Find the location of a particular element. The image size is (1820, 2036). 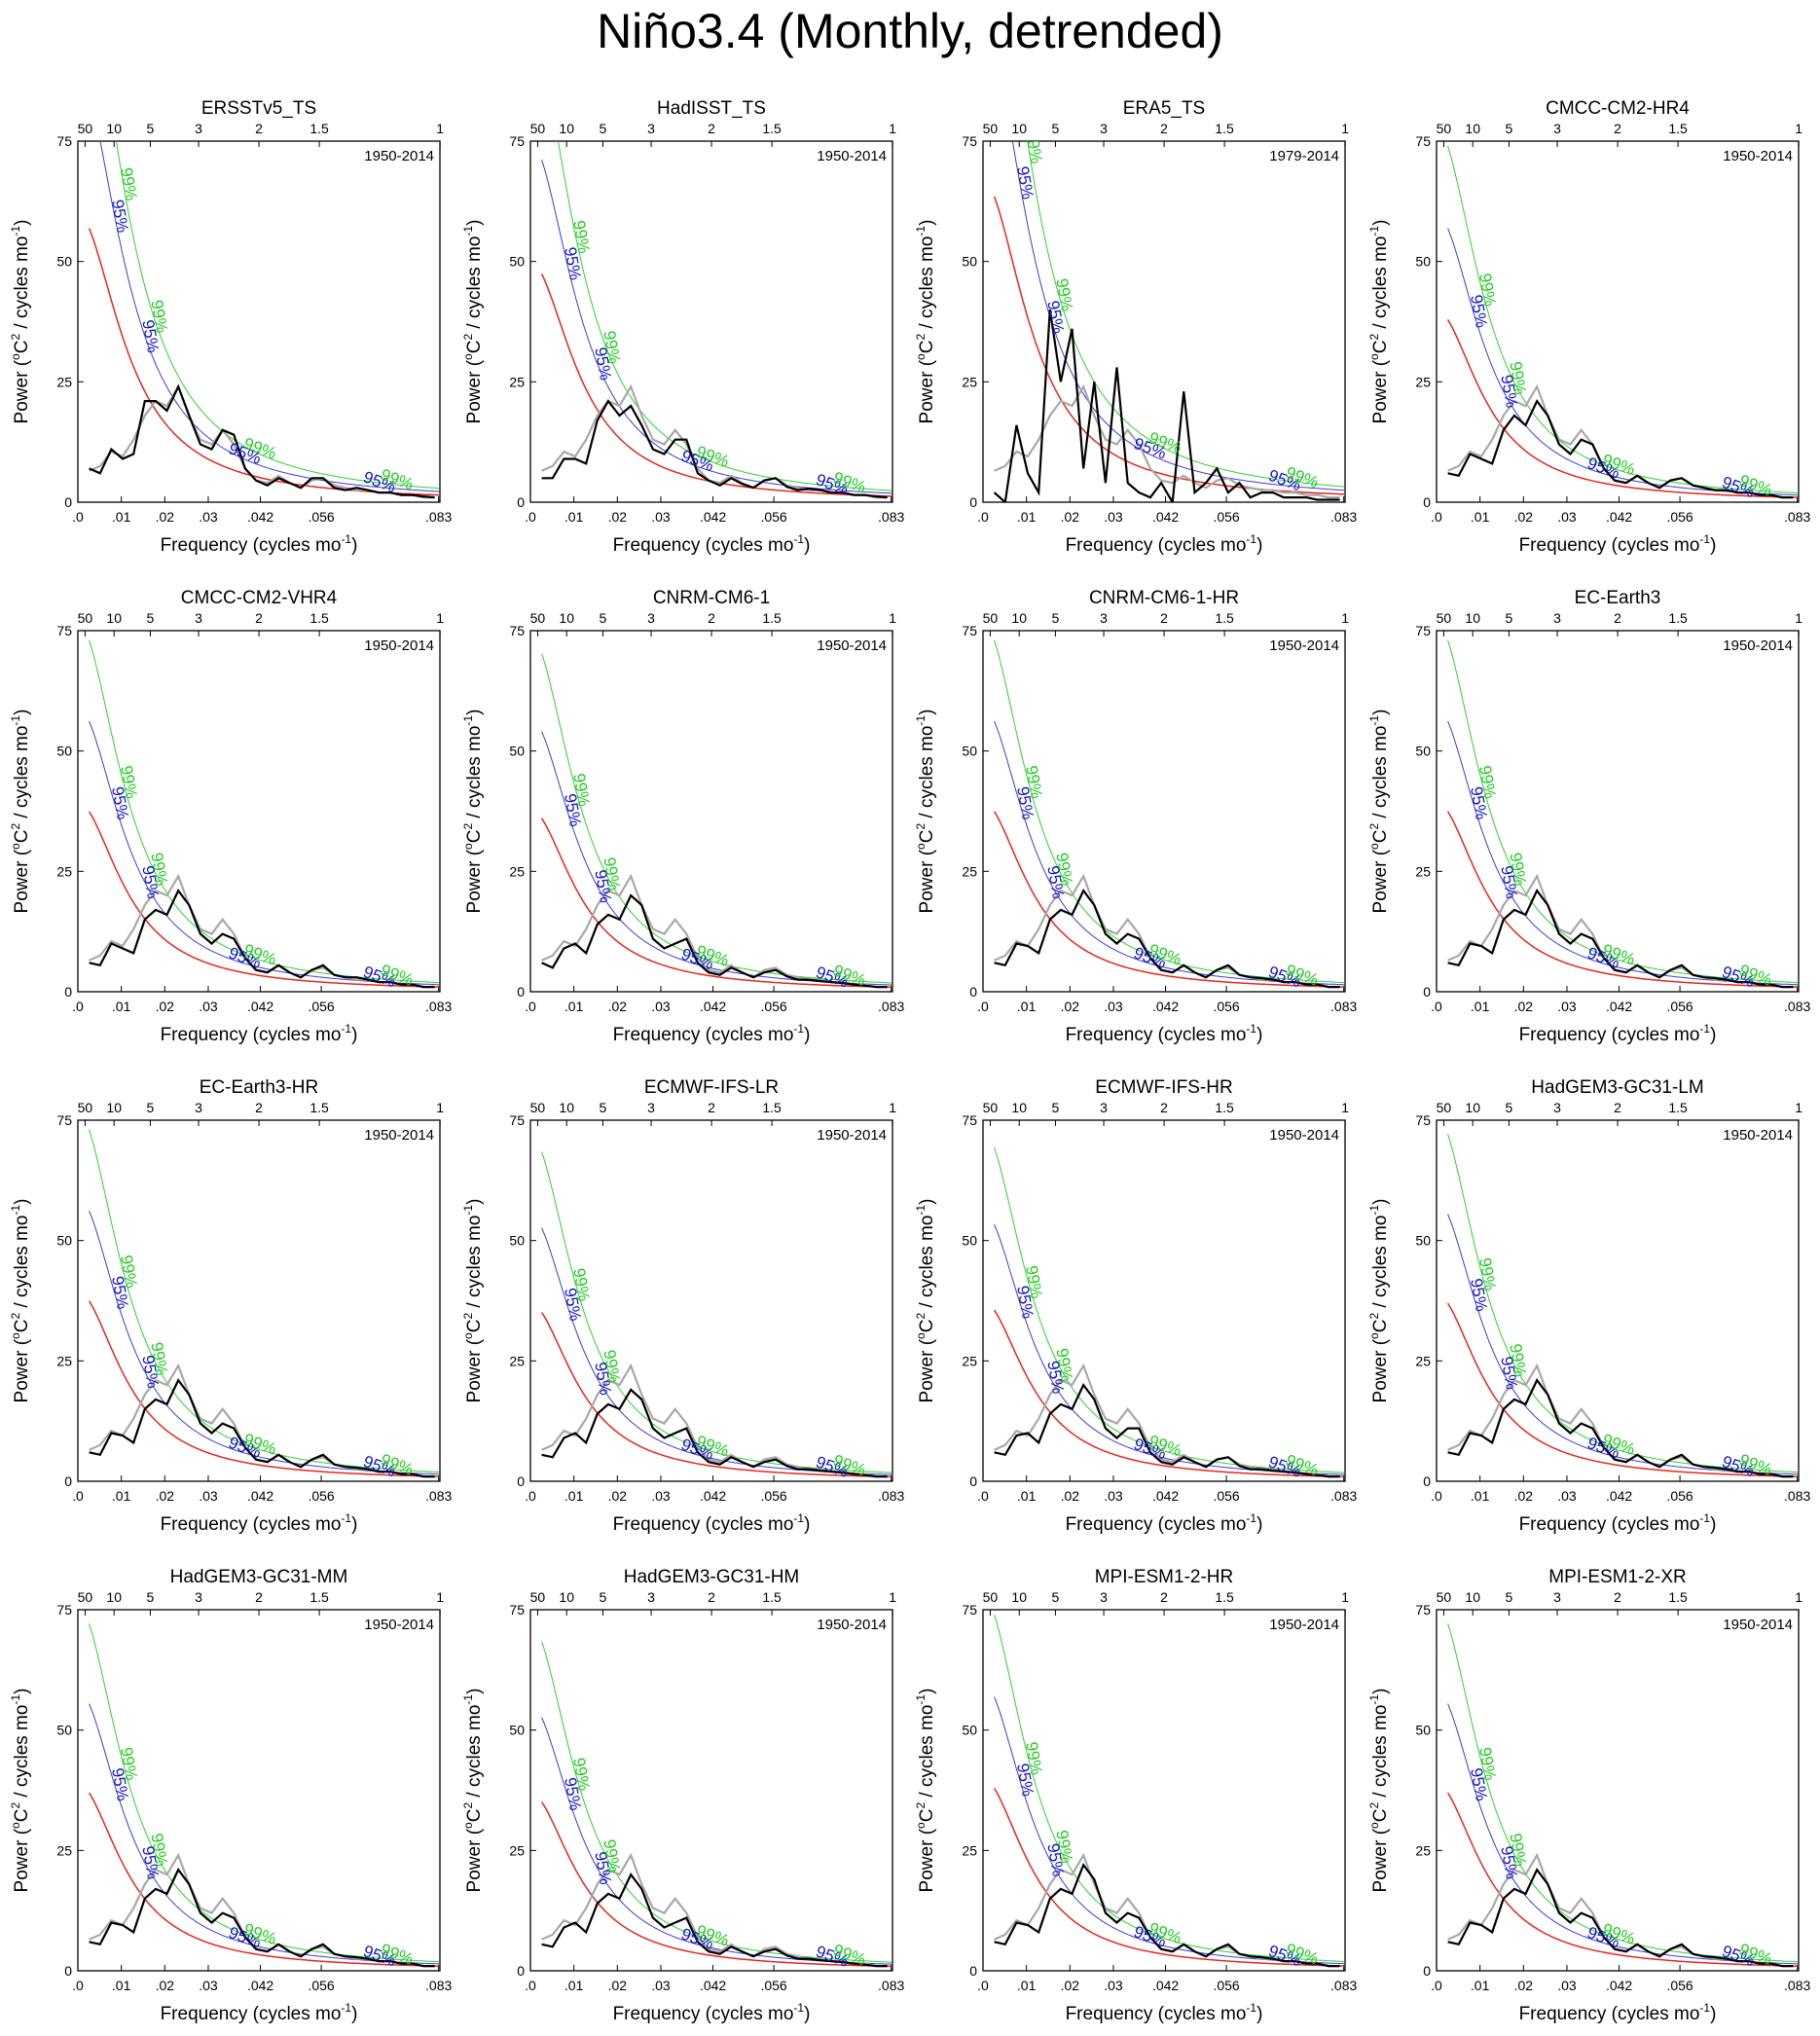

panel-title: MPI-ESM1-2-XR is located at coordinates (1617, 1577).